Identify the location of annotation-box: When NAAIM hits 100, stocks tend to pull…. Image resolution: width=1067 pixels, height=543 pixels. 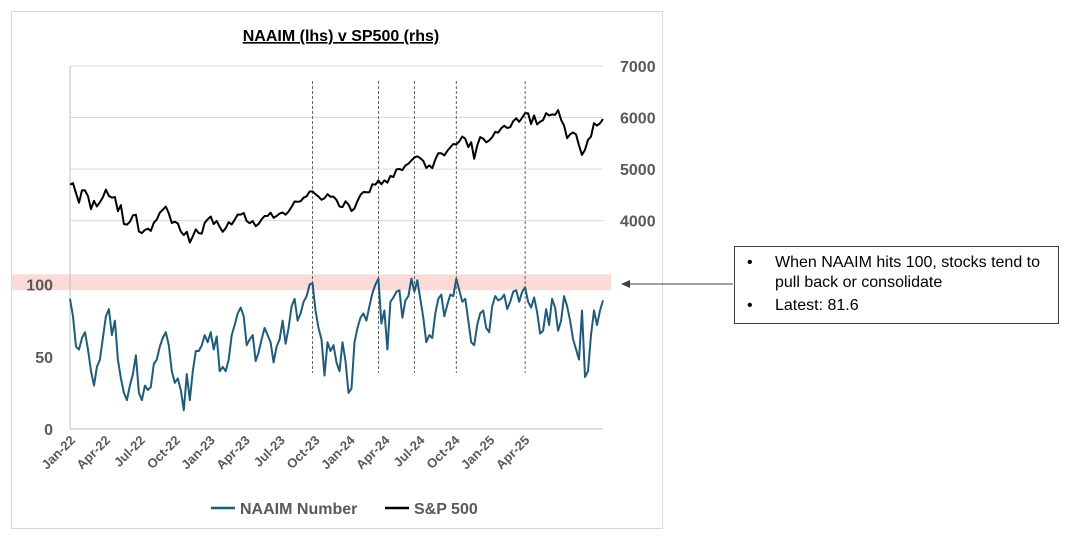
(896, 285).